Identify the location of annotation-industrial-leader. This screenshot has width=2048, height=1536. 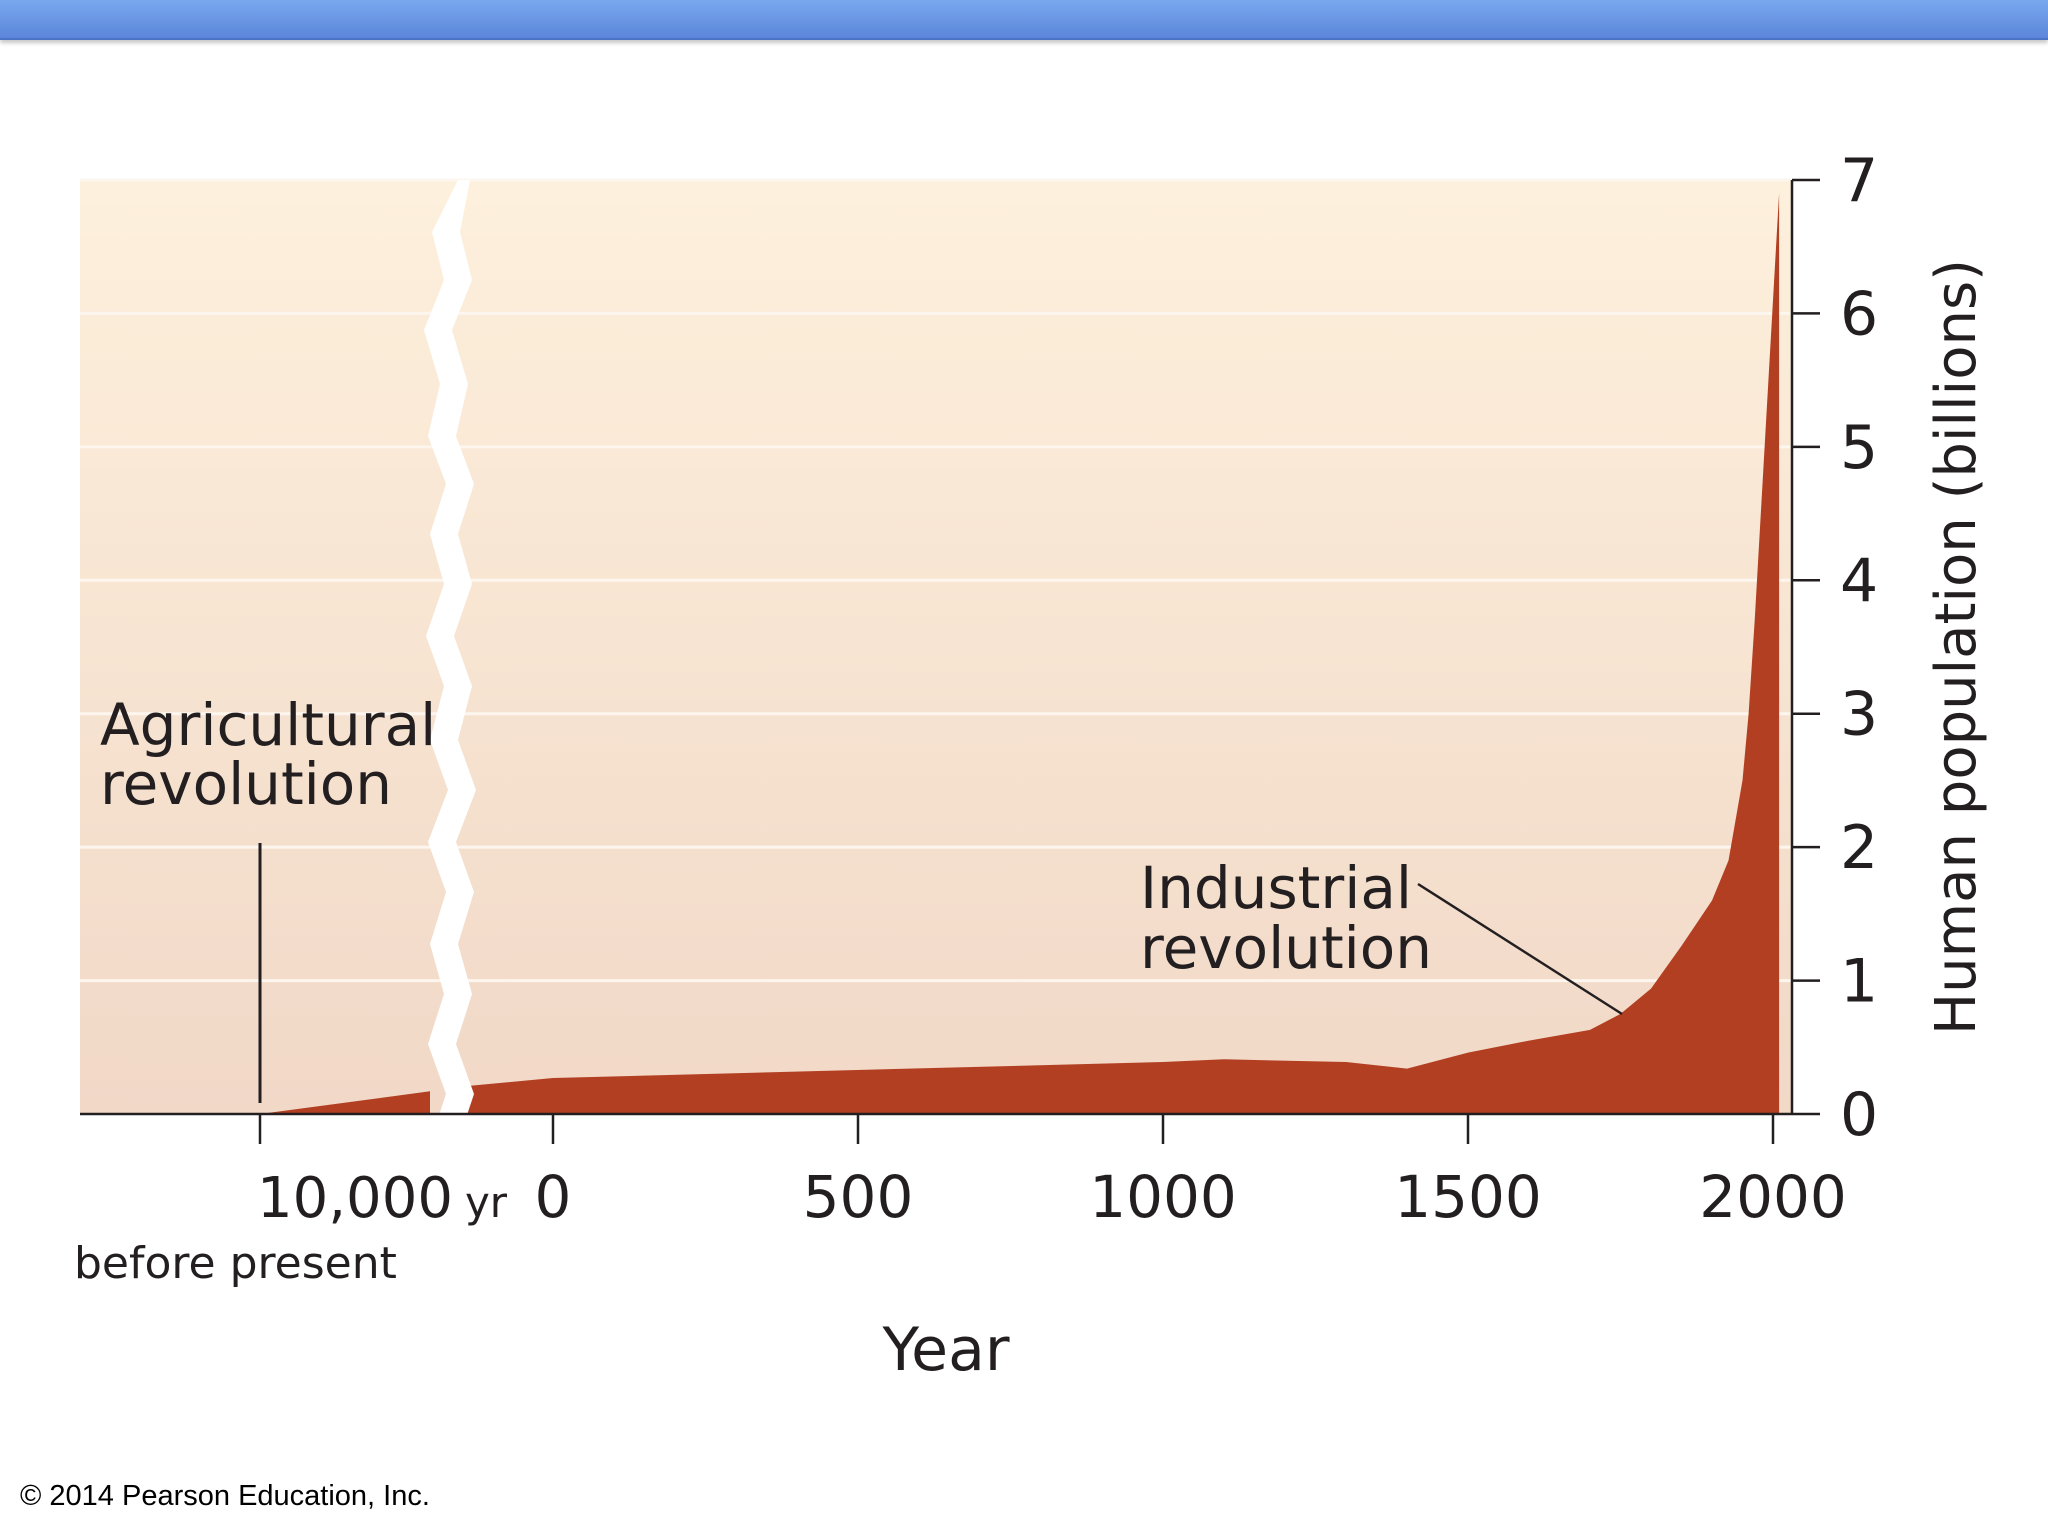
(1520, 949).